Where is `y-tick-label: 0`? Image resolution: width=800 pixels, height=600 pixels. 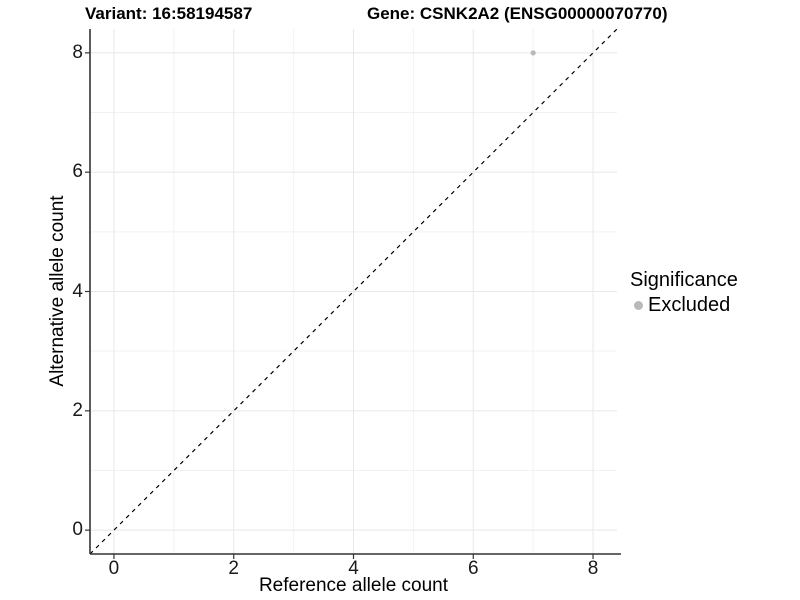 y-tick-label: 0 is located at coordinates (77, 530).